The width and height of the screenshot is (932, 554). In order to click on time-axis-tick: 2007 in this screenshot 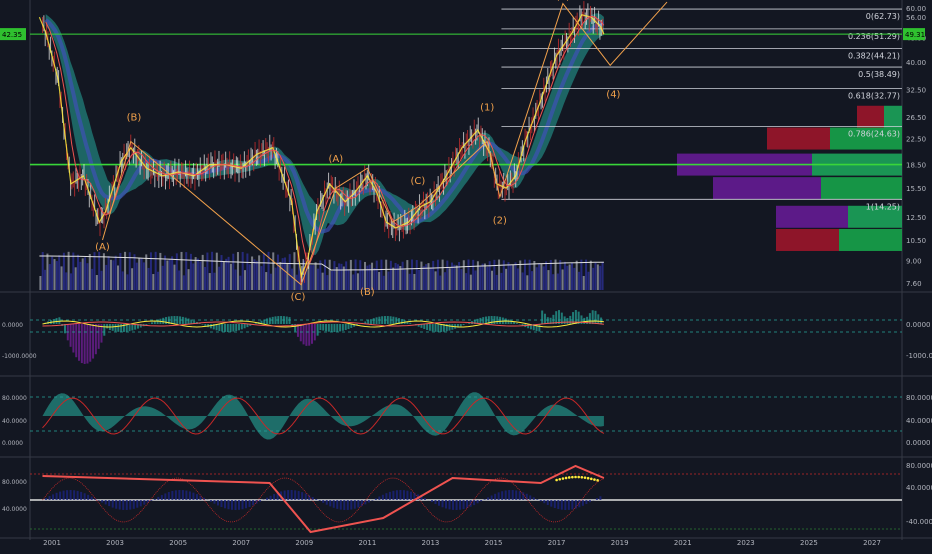, I will do `click(241, 543)`.